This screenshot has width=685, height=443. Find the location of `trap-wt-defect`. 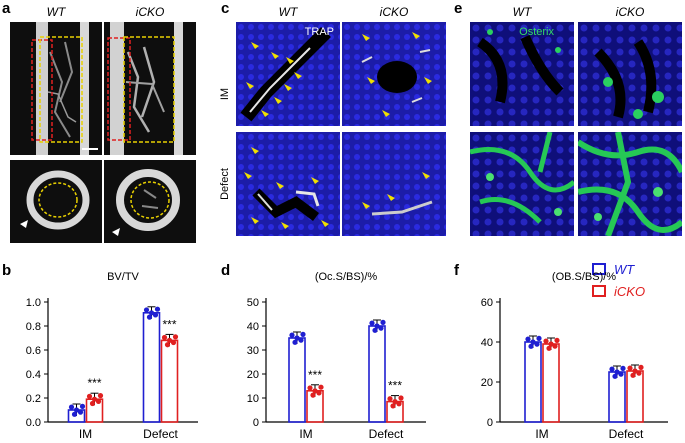

trap-wt-defect is located at coordinates (288, 184).